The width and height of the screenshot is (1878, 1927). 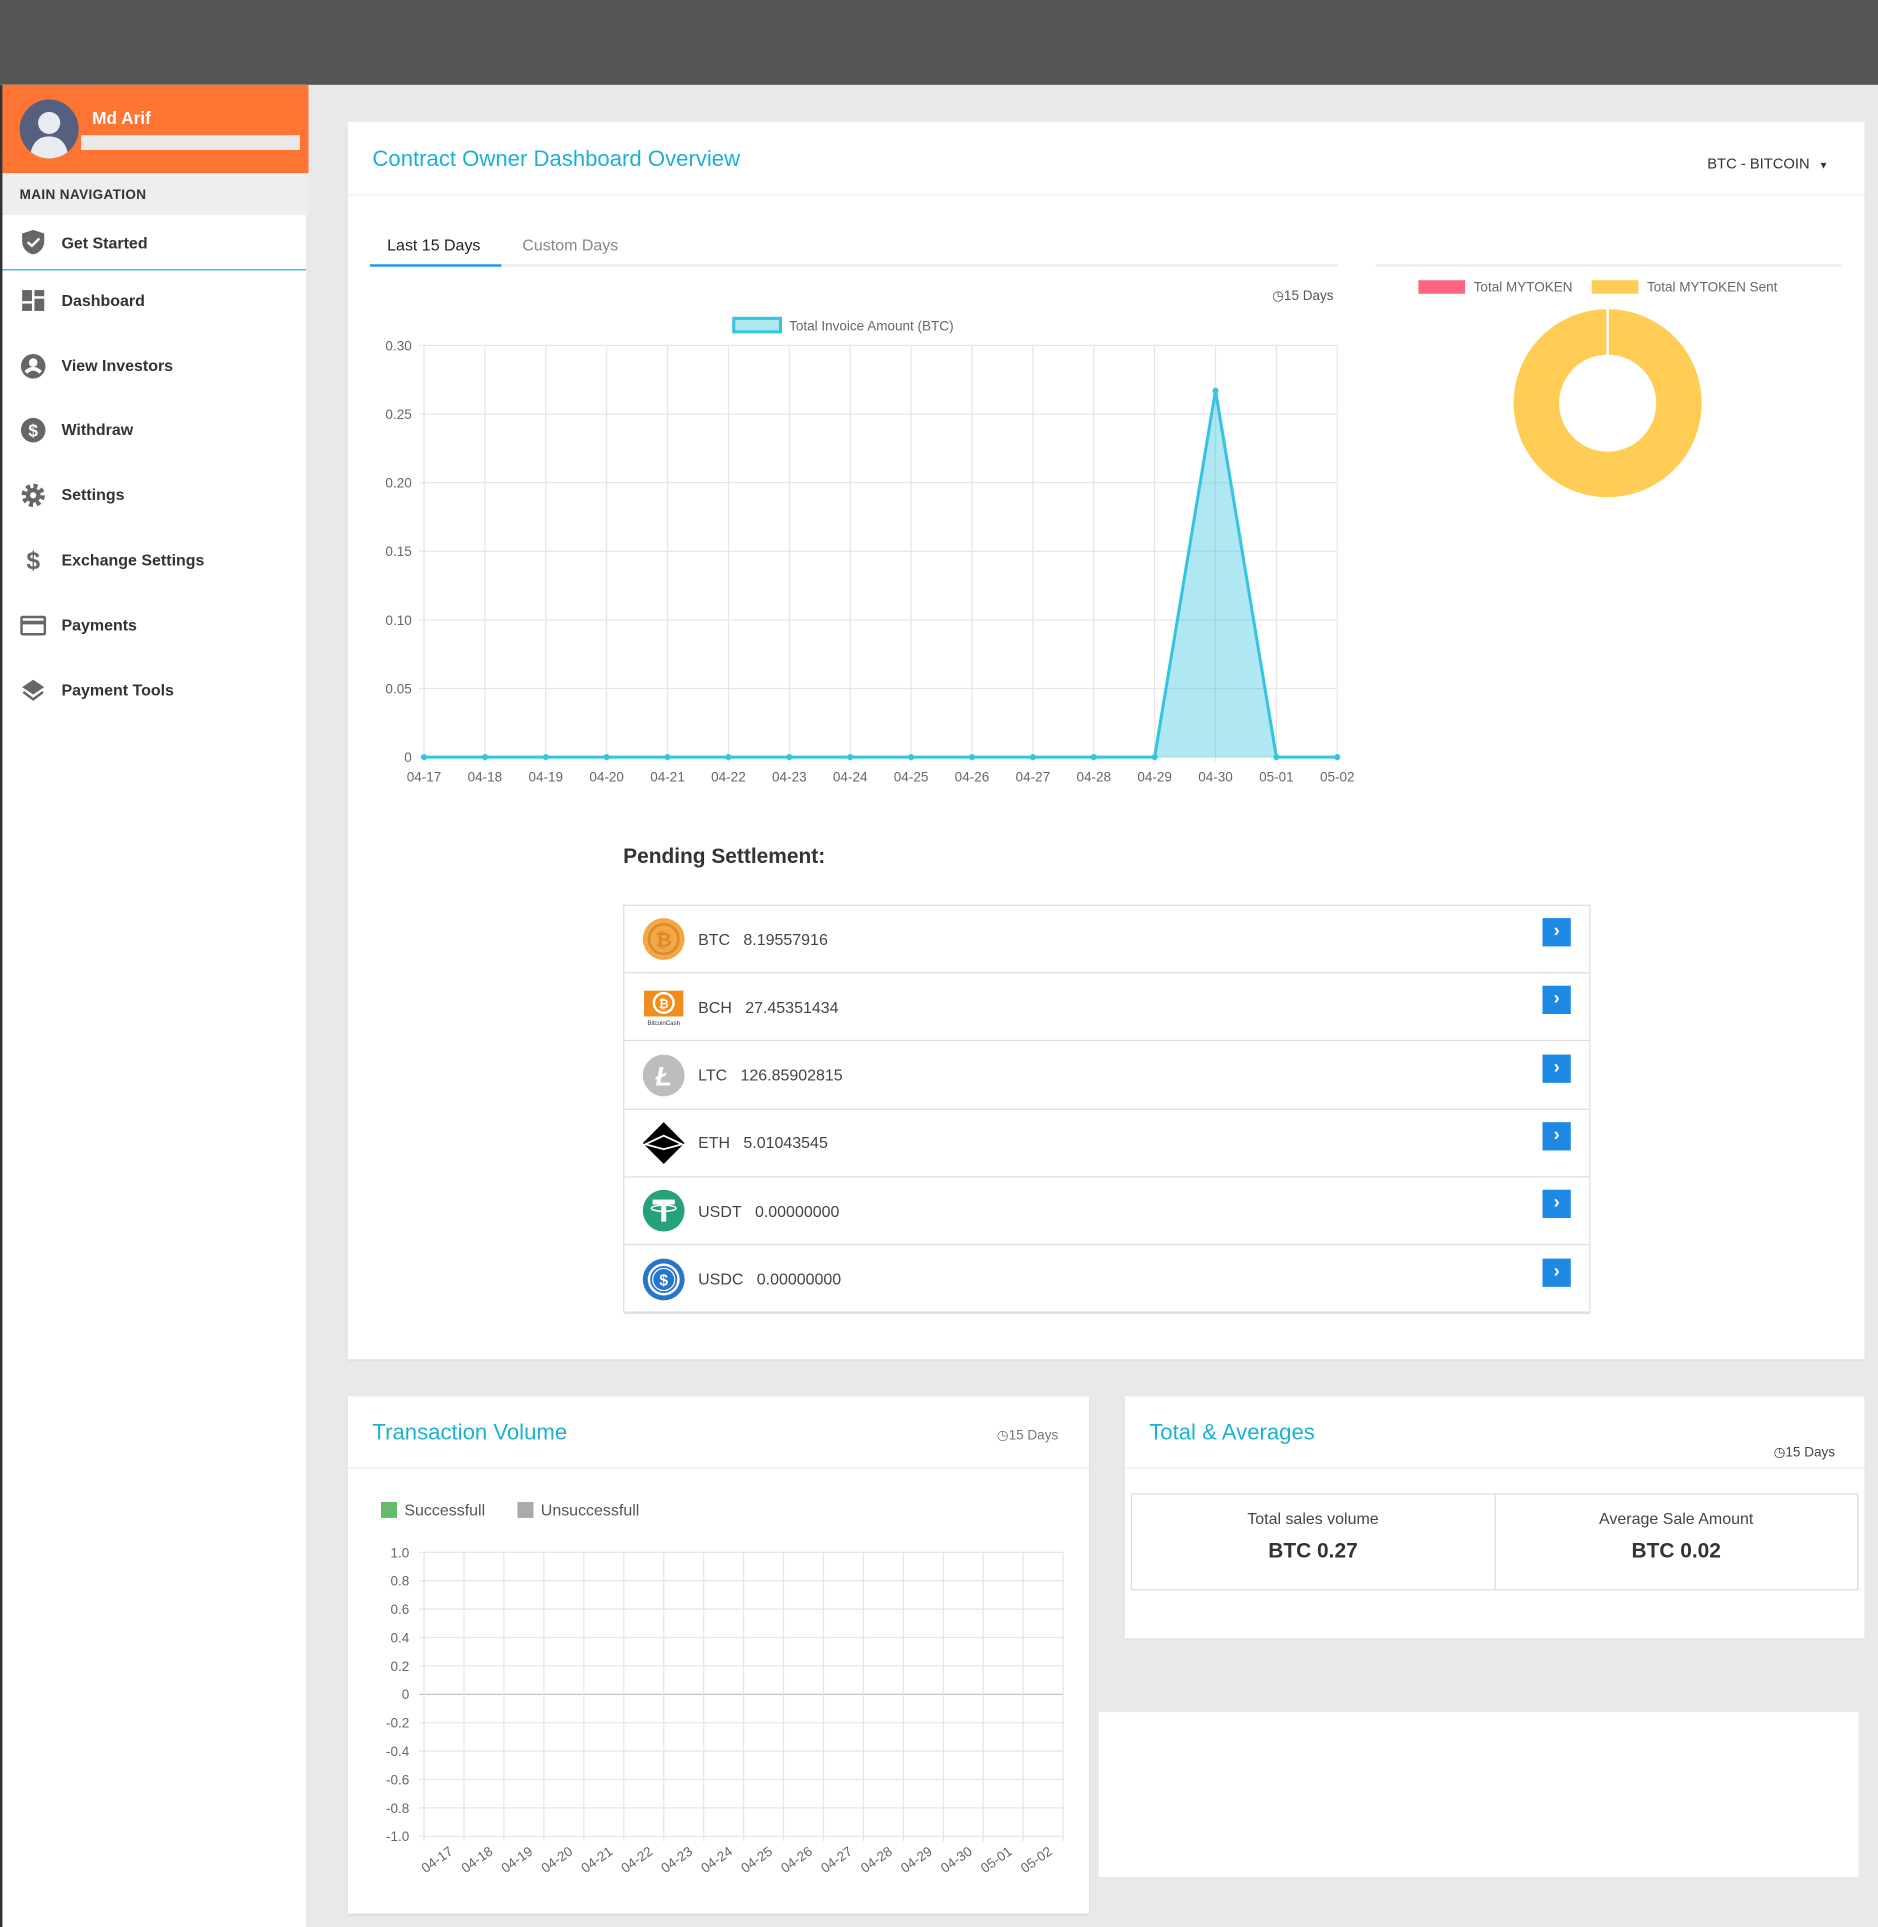 What do you see at coordinates (1676, 1550) in the screenshot?
I see `stat-value: BTC 0.02` at bounding box center [1676, 1550].